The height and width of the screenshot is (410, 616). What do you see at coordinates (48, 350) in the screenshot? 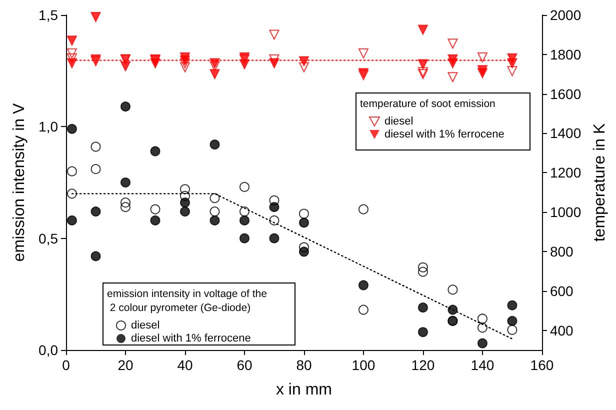
I see `y-tick-label: 0,0` at bounding box center [48, 350].